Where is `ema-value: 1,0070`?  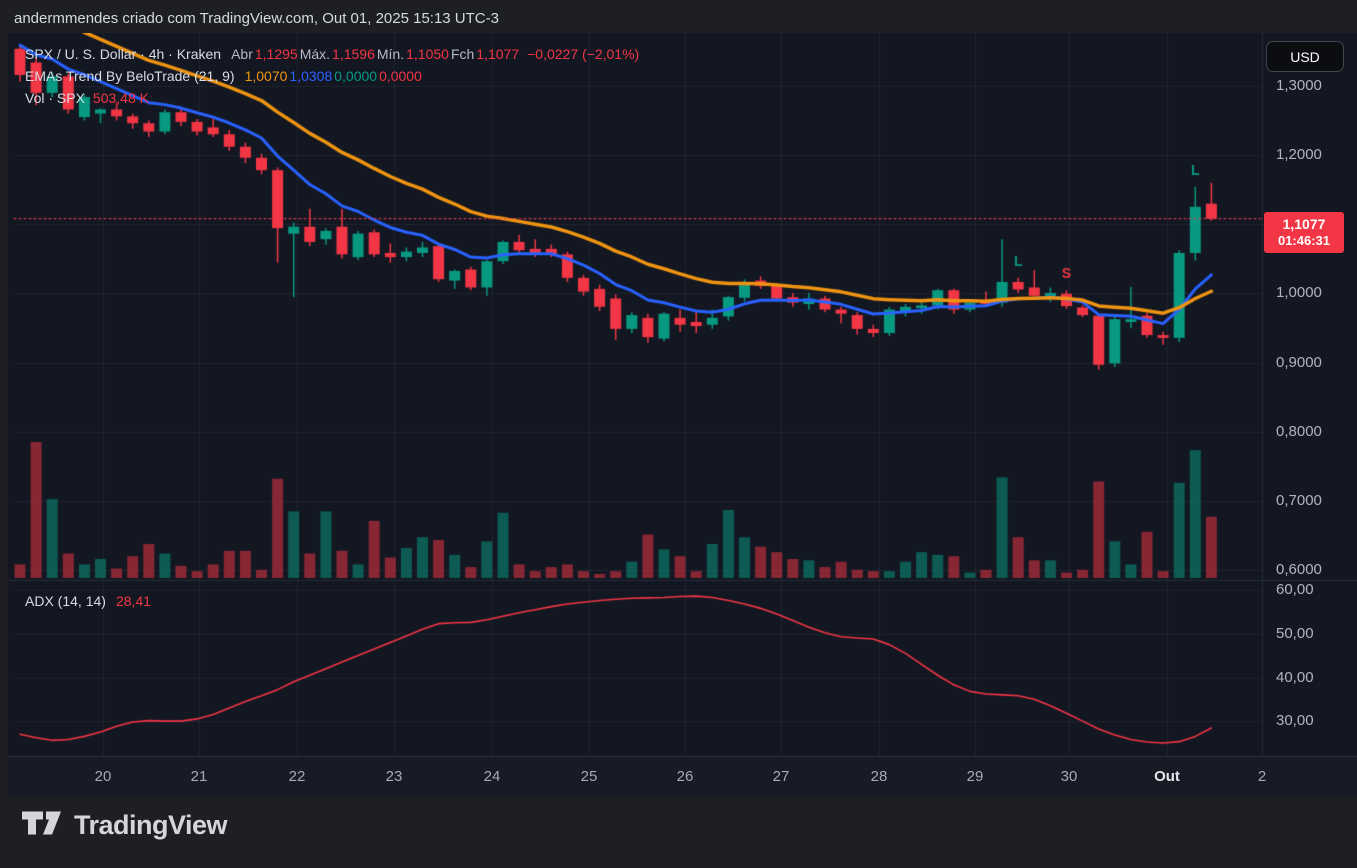
ema-value: 1,0070 is located at coordinates (266, 76).